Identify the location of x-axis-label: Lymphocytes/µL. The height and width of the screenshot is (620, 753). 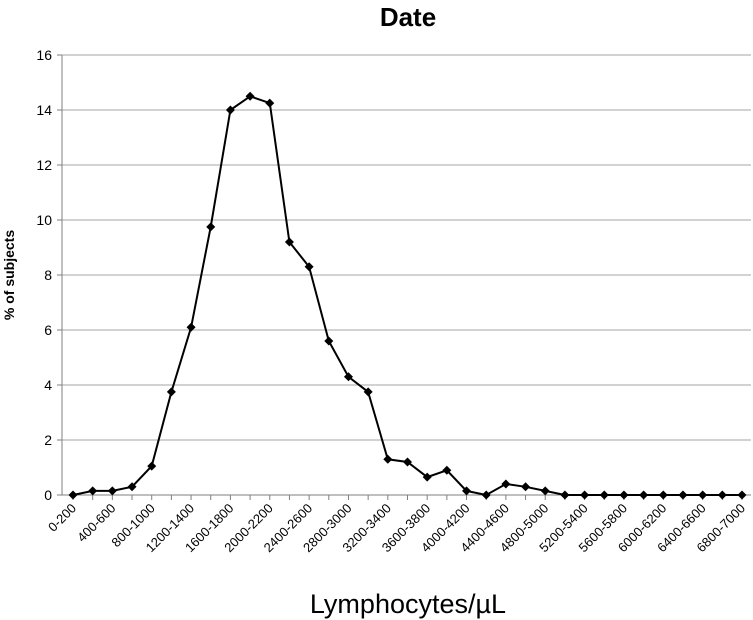
(408, 604).